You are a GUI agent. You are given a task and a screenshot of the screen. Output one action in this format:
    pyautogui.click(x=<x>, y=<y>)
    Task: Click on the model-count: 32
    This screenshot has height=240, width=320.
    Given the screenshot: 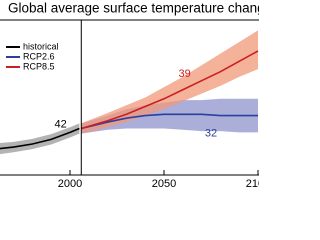 What is the action you would take?
    pyautogui.click(x=211, y=134)
    